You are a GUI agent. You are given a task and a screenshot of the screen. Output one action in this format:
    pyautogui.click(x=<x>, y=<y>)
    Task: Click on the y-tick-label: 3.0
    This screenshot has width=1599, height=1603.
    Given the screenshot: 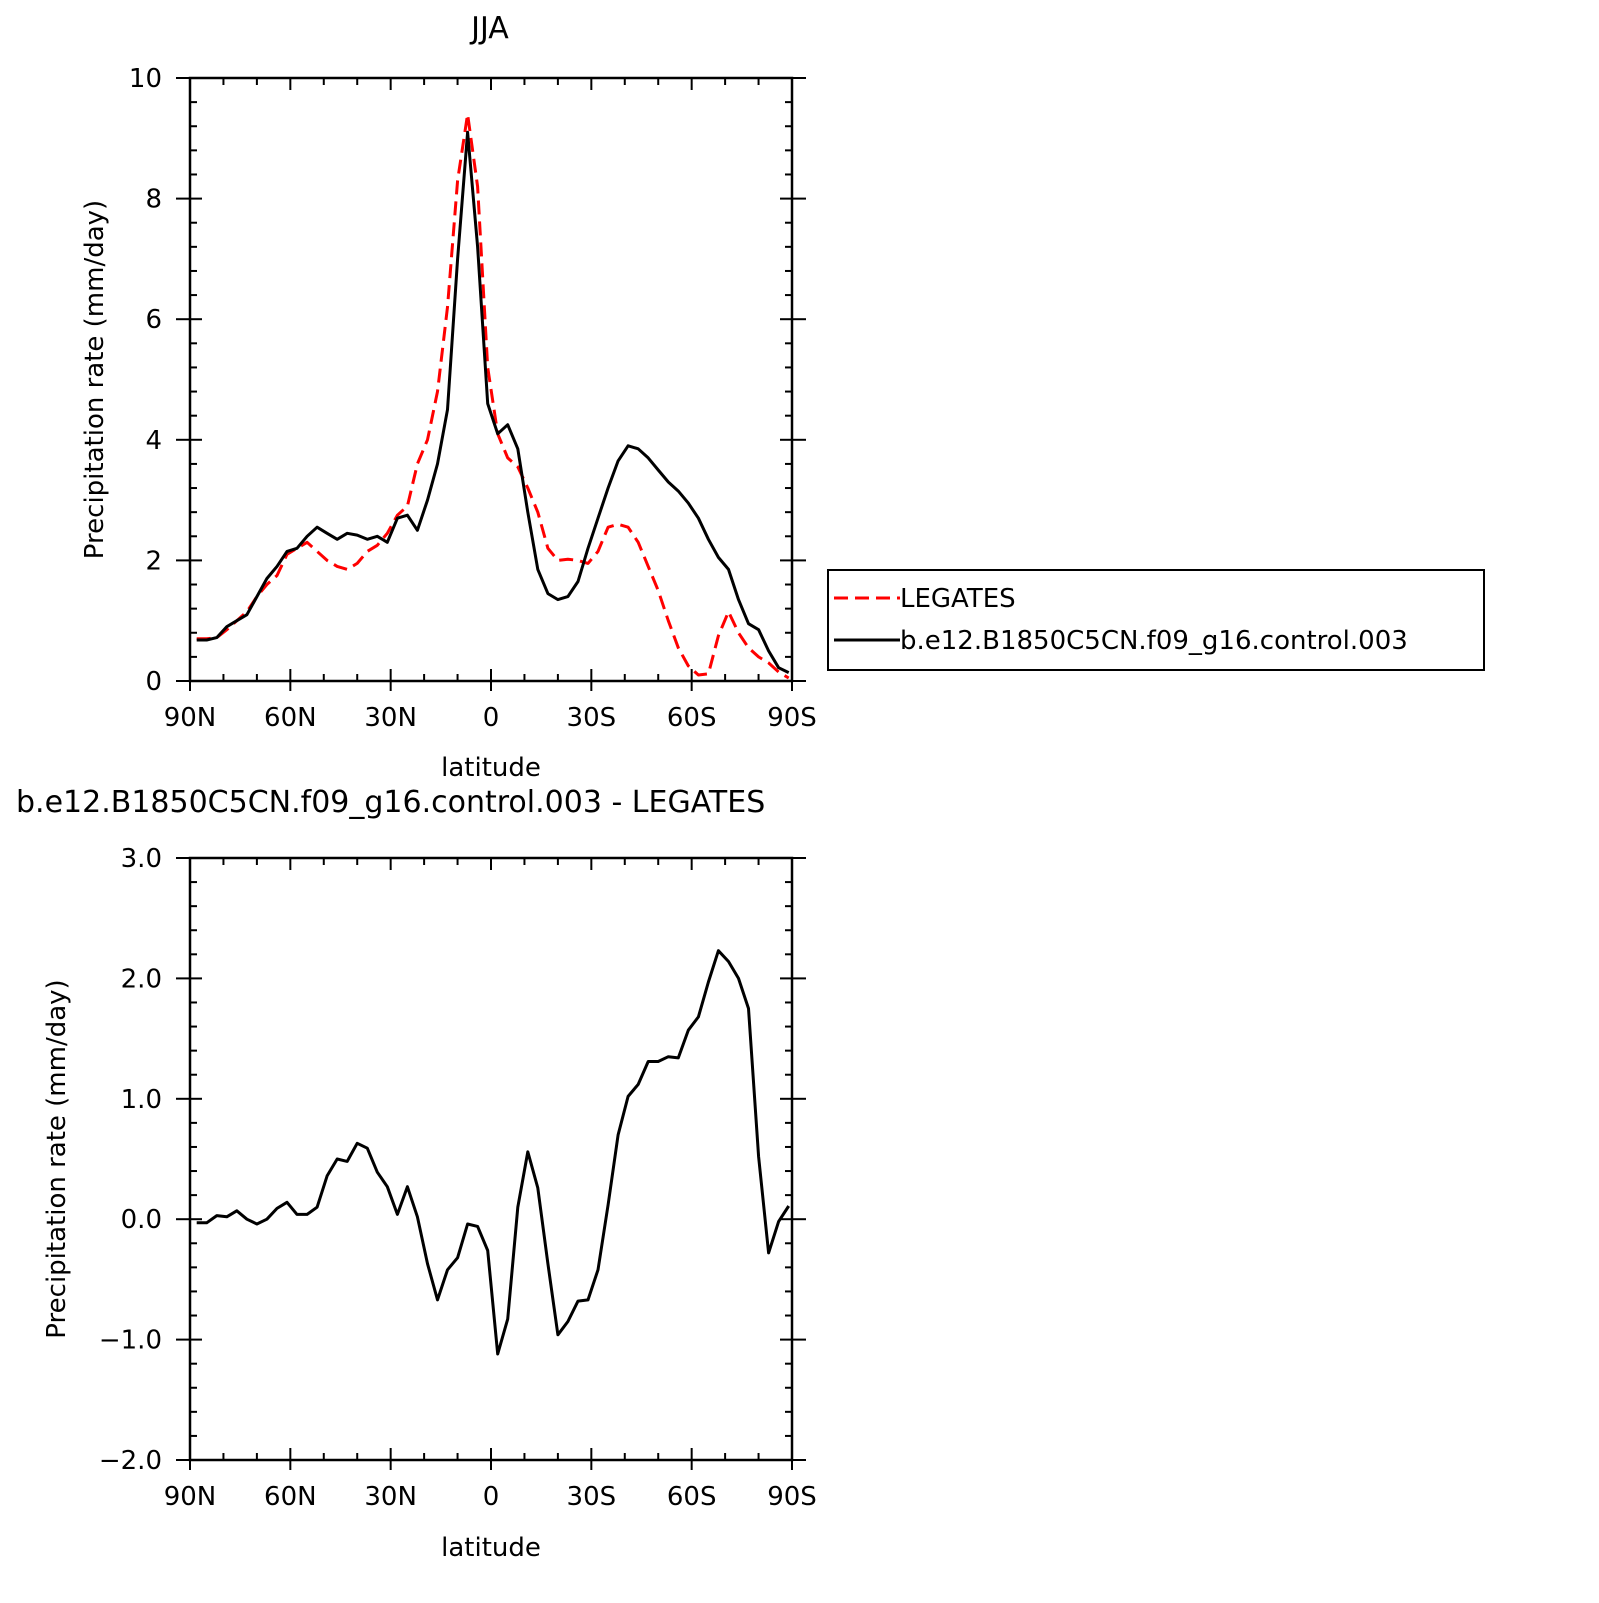 What is the action you would take?
    pyautogui.click(x=141, y=859)
    